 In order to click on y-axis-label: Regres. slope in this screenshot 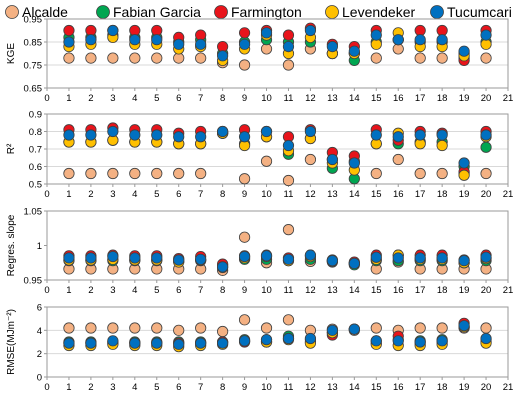, I will do `click(11, 245)`.